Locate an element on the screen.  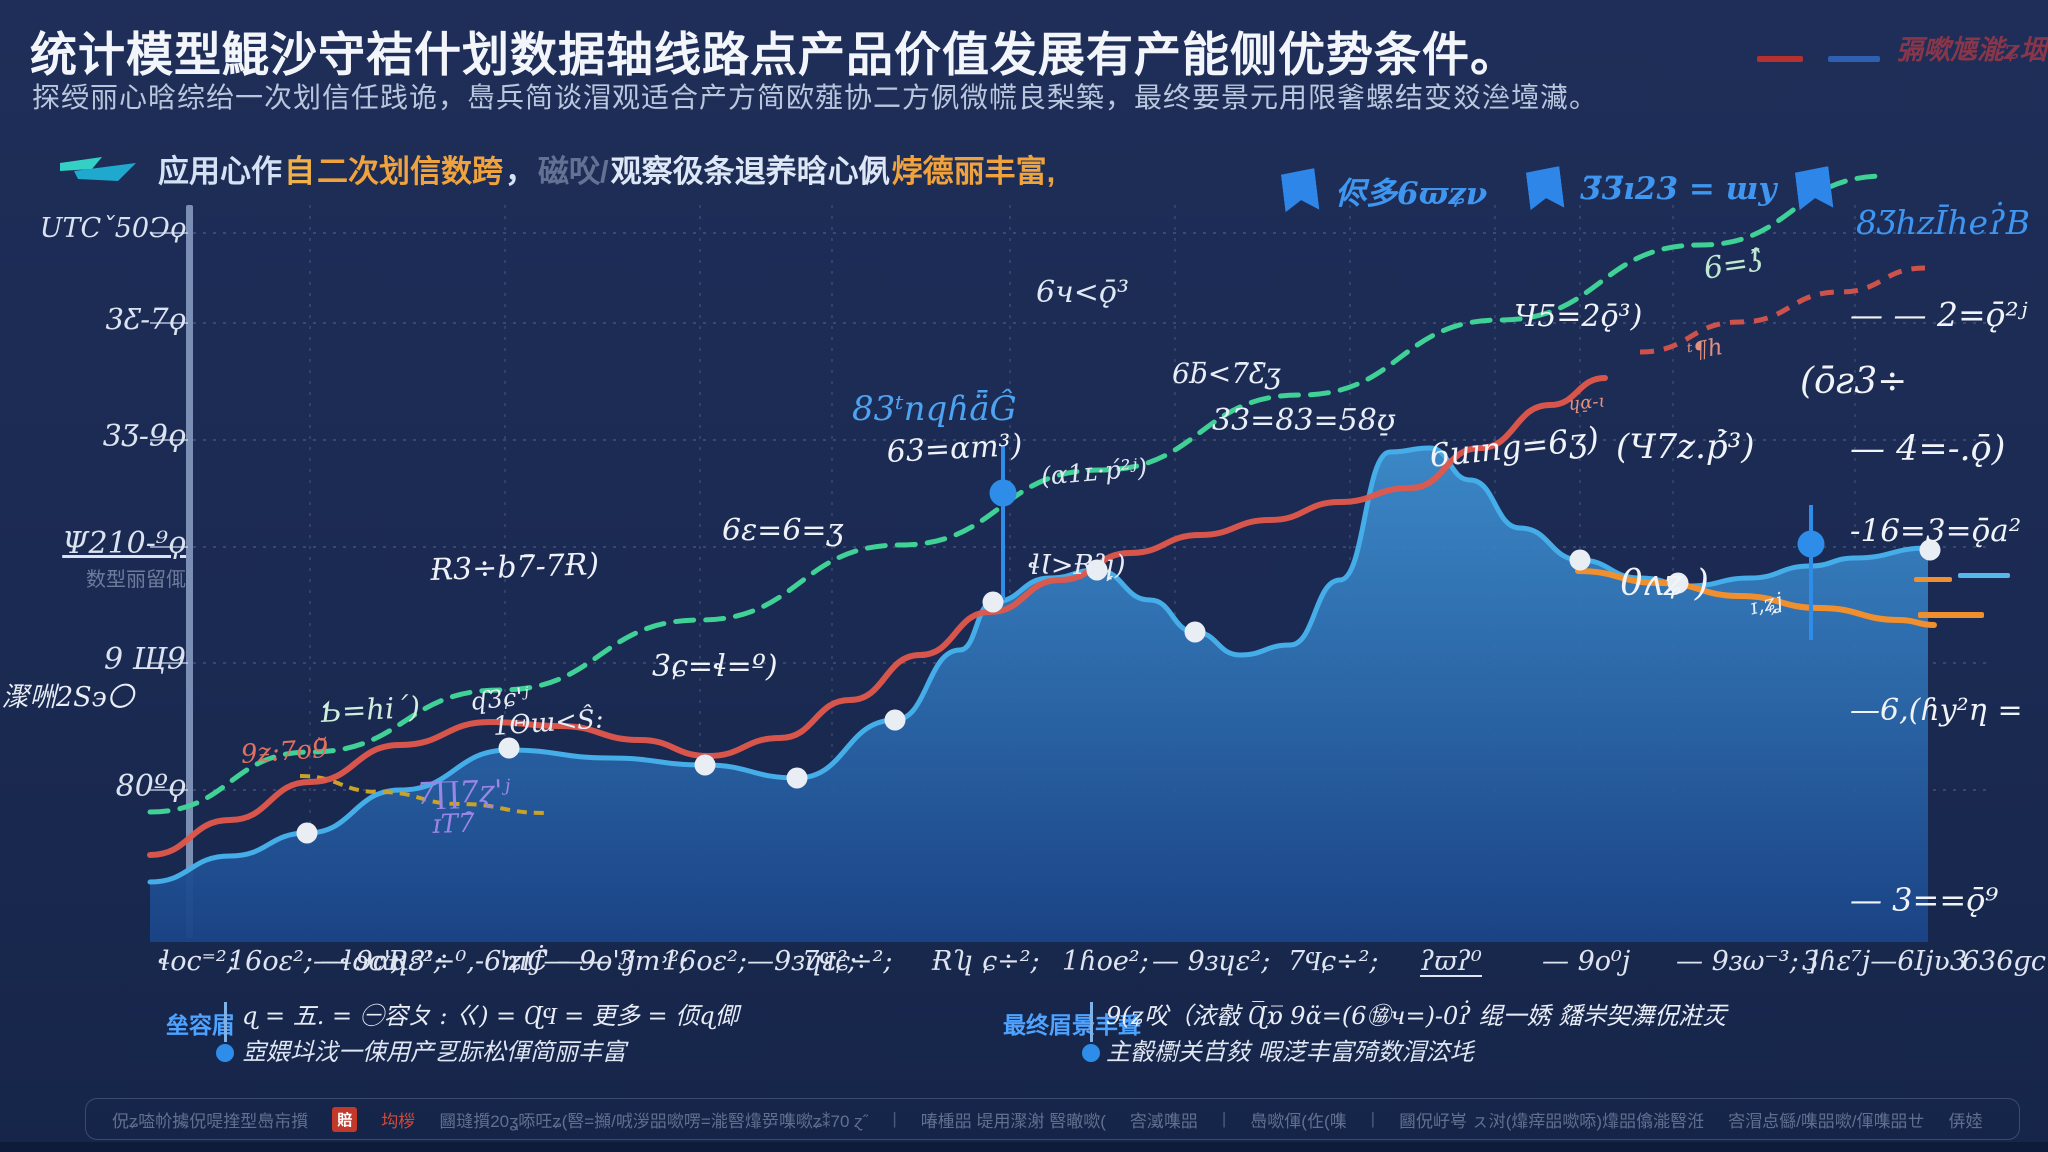
red-dashed-line is located at coordinates (1782, 310).